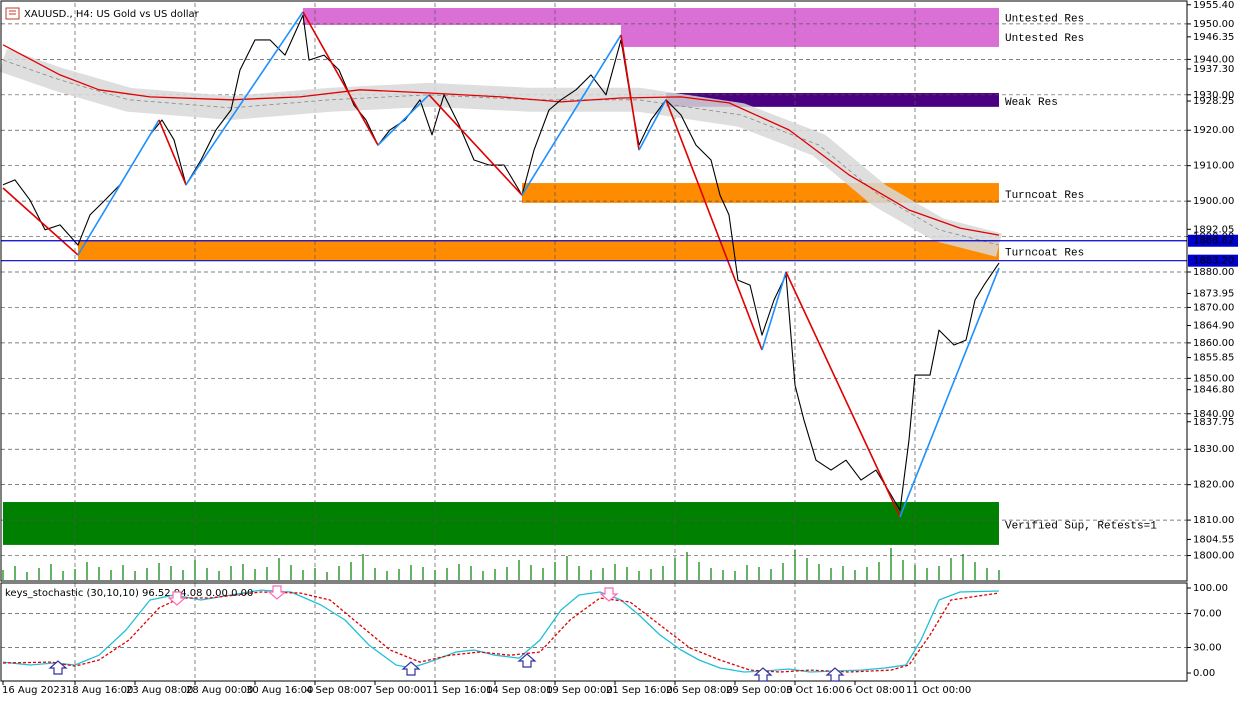 The image size is (1241, 701). Describe the element at coordinates (1213, 272) in the screenshot. I see `y-tick-label: 1880.00` at that location.